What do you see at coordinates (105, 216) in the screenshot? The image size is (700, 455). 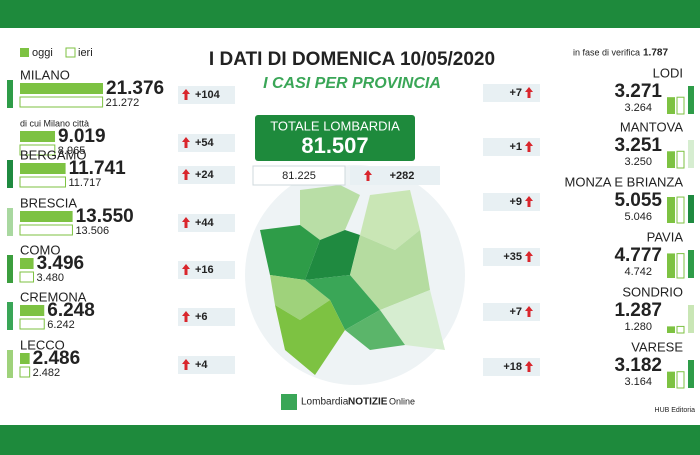 I see `value-today: 13.550` at bounding box center [105, 216].